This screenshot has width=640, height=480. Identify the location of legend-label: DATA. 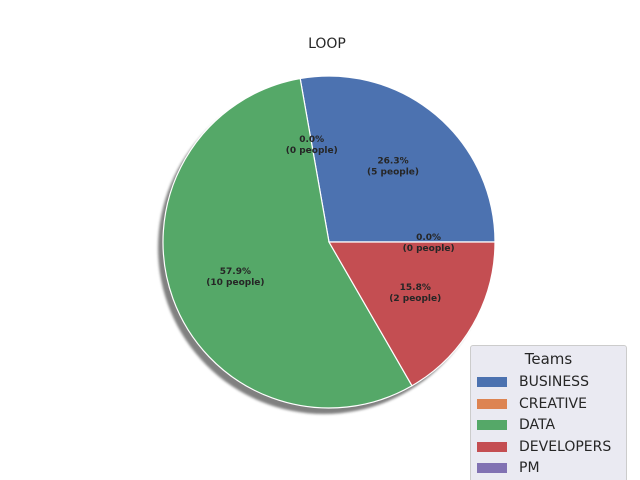
(537, 425).